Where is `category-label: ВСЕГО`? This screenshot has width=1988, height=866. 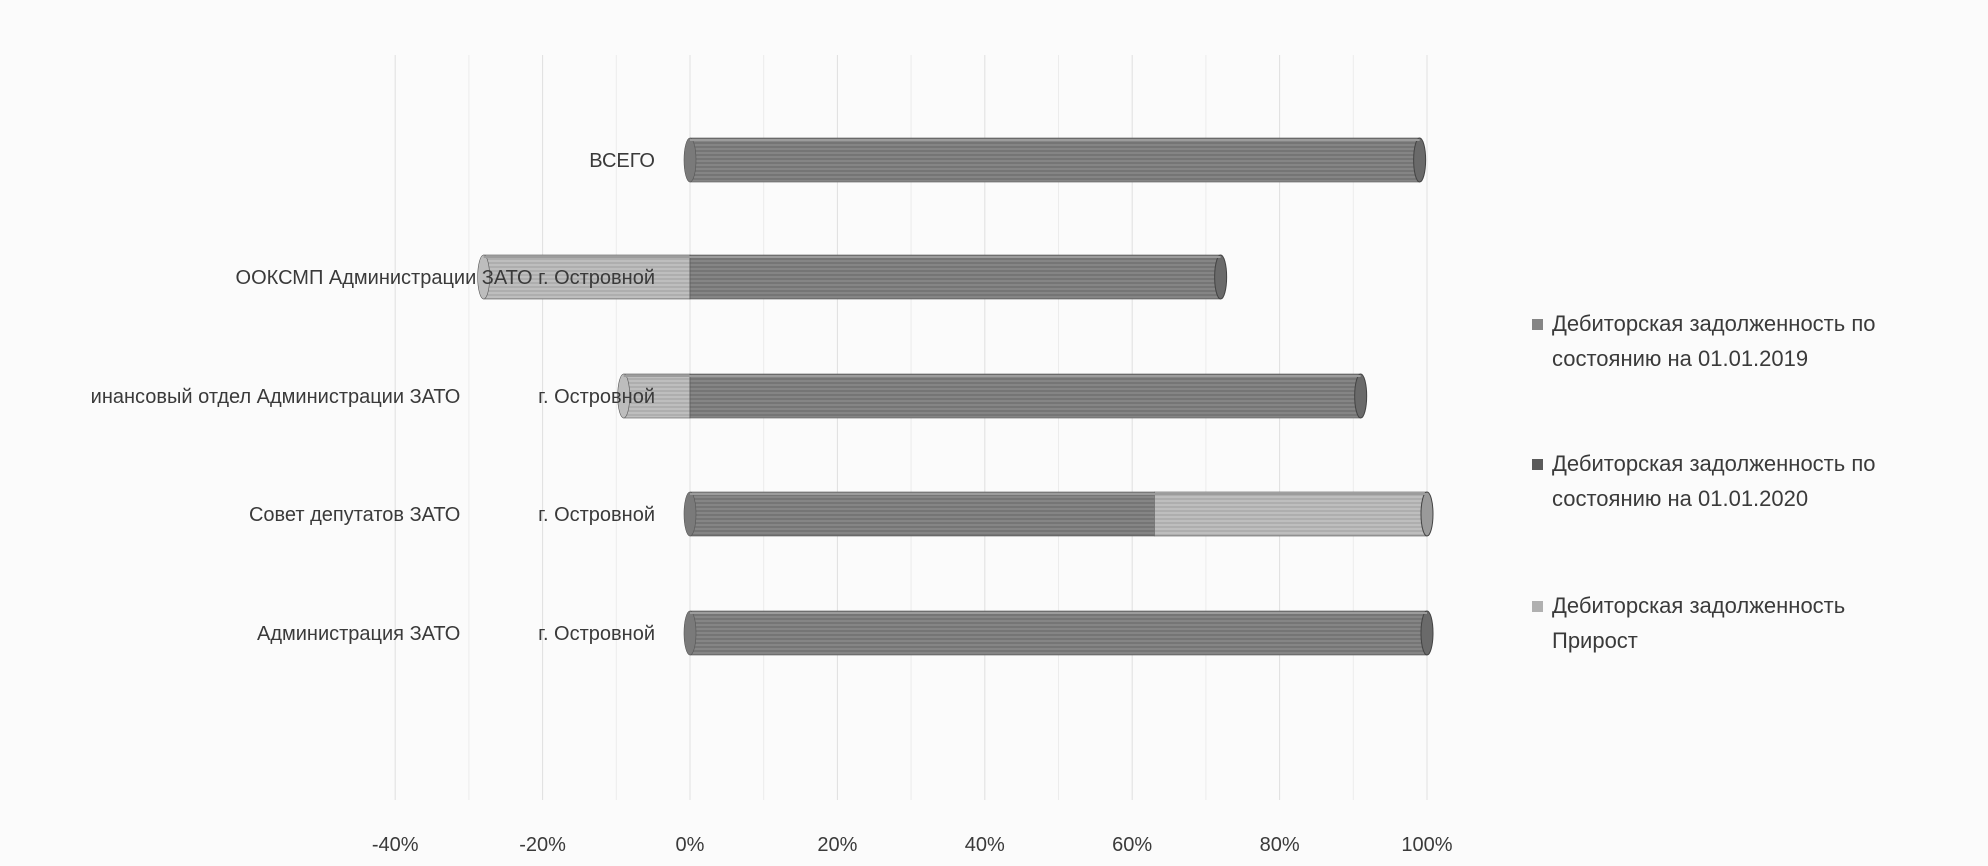 category-label: ВСЕГО is located at coordinates (622, 161).